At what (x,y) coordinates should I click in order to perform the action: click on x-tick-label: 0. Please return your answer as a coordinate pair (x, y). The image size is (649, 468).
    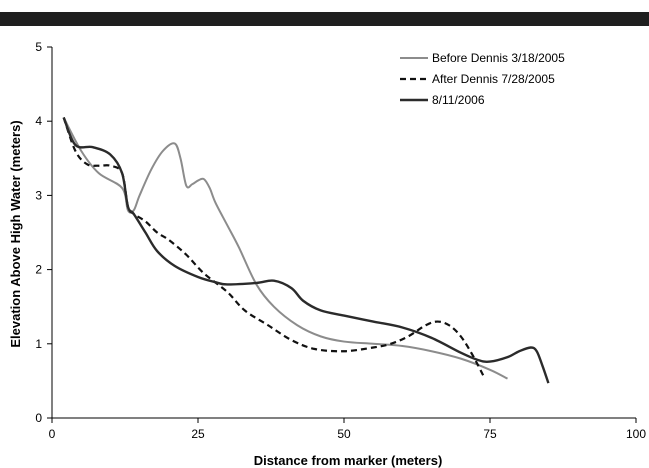
    Looking at the image, I should click on (52, 434).